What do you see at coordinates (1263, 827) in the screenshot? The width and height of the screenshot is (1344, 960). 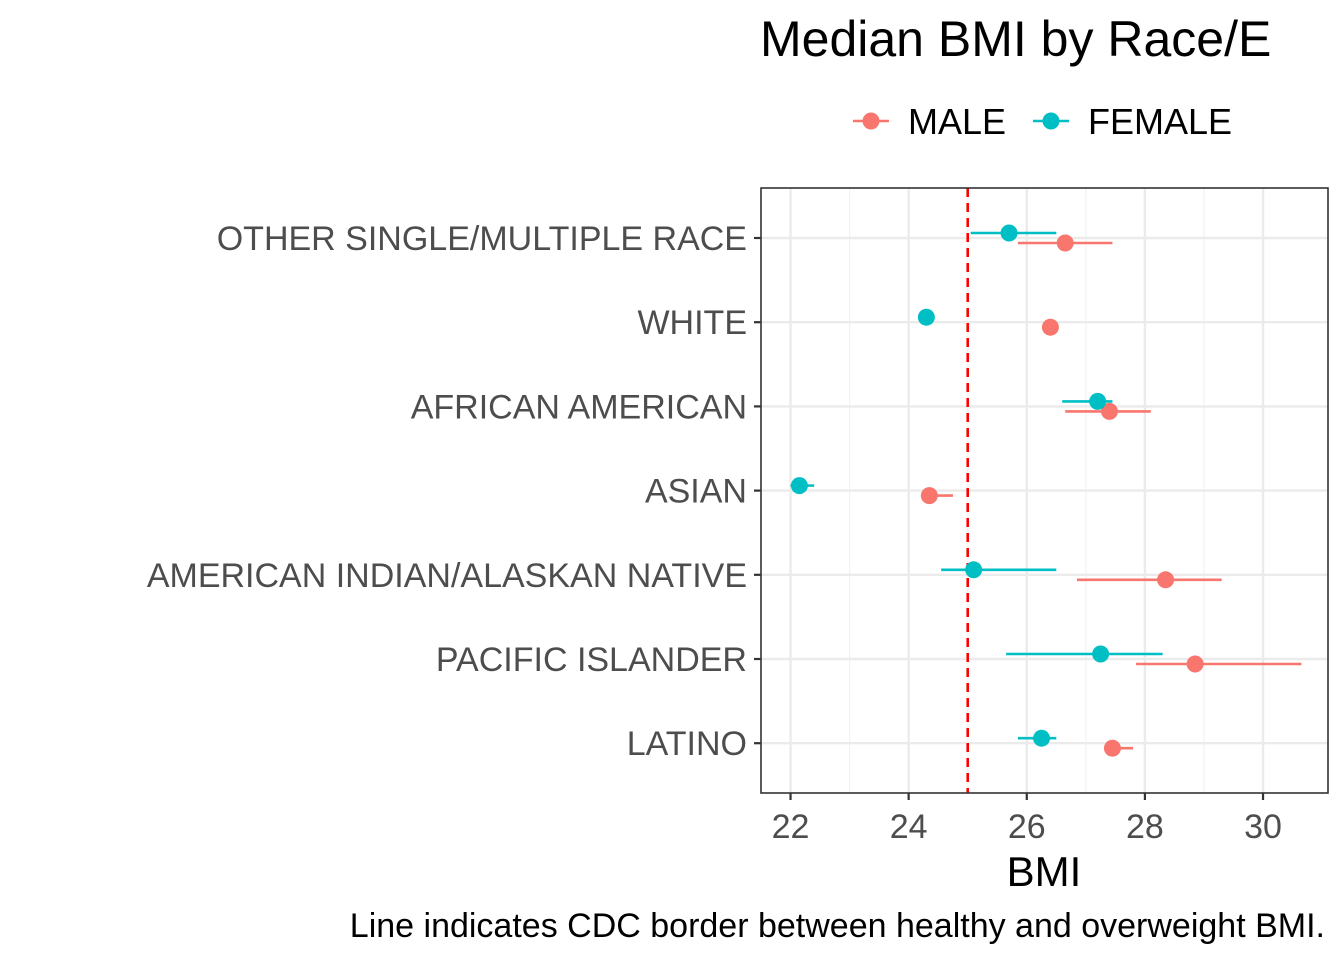 I see `x-tick-label: 30` at bounding box center [1263, 827].